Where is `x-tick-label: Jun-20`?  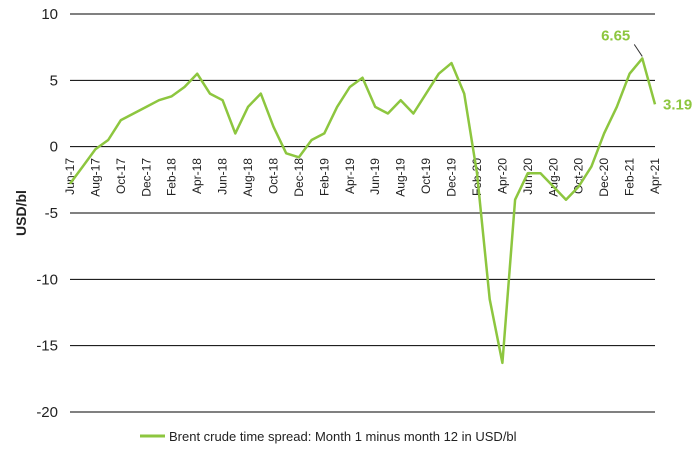 x-tick-label: Jun-20 is located at coordinates (528, 176).